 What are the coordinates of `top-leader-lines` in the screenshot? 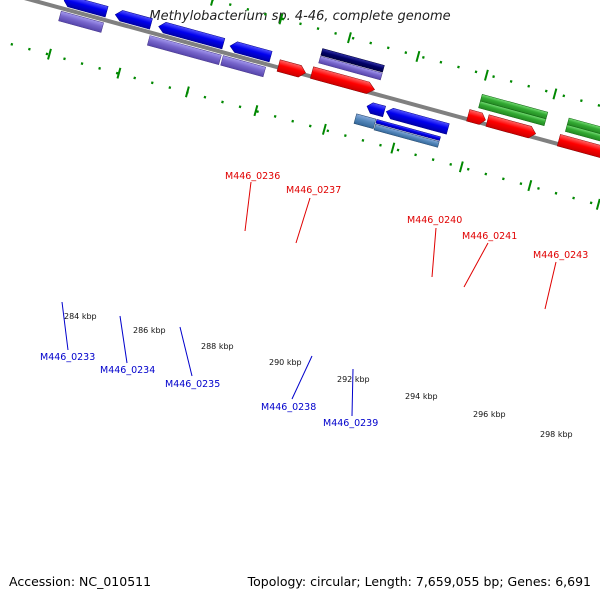 It's located at (400, 245).